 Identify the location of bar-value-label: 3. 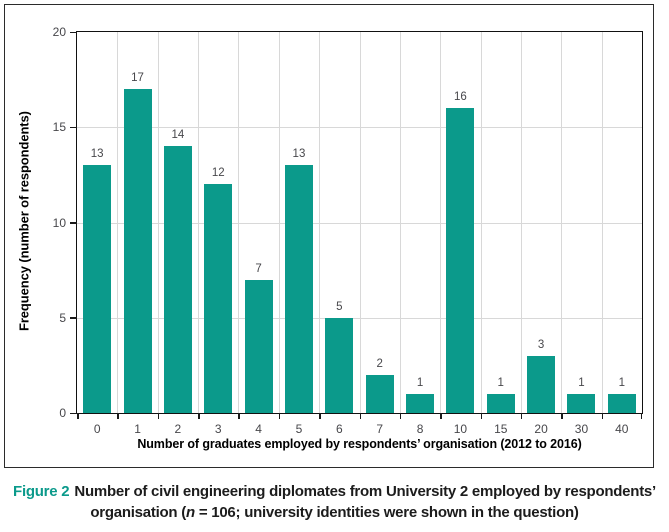
(541, 344).